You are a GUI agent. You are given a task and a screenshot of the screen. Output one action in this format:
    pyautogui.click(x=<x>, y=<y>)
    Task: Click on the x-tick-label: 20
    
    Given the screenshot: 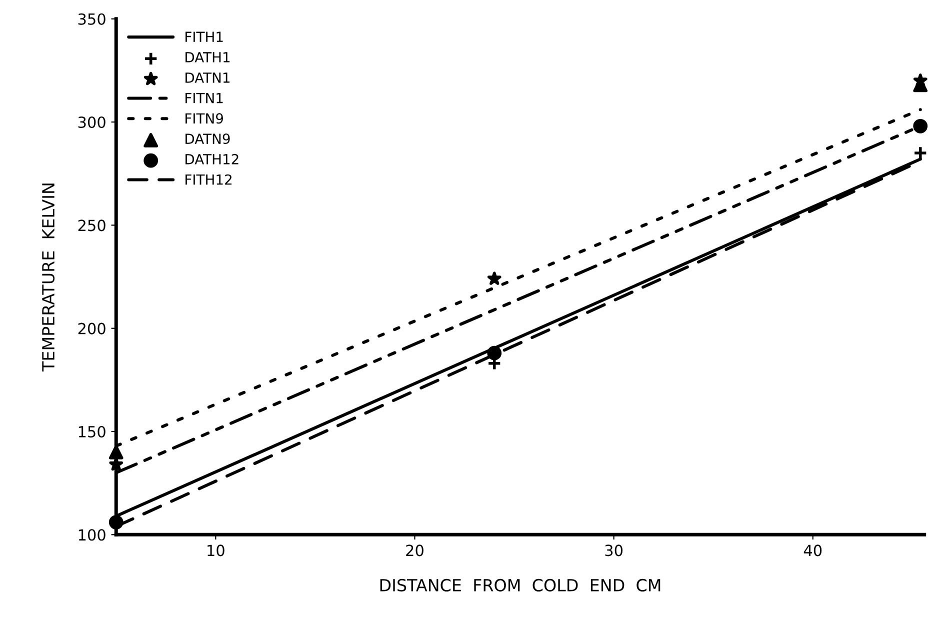 What is the action you would take?
    pyautogui.click(x=415, y=550)
    